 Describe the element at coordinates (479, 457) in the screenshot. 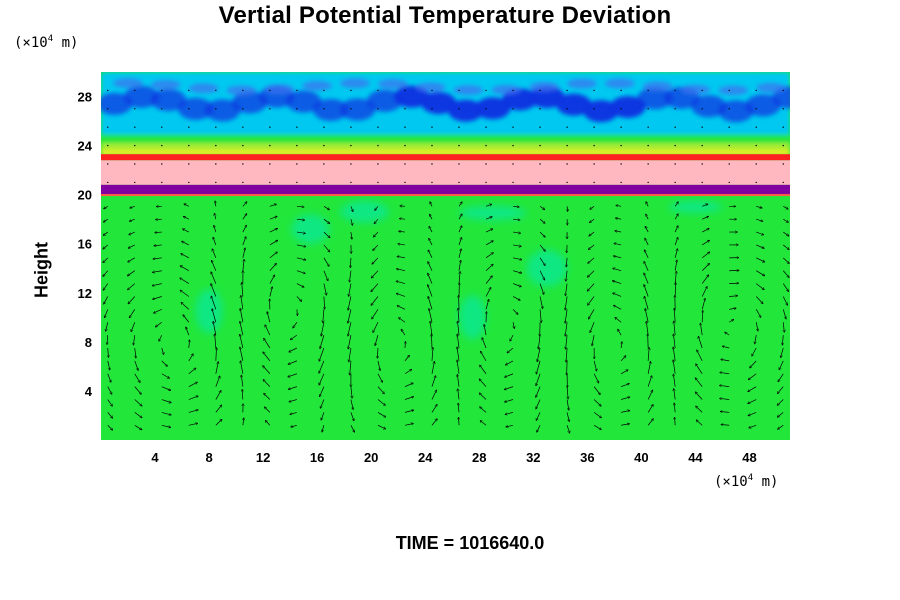

I see `x-tick-label: 28` at that location.